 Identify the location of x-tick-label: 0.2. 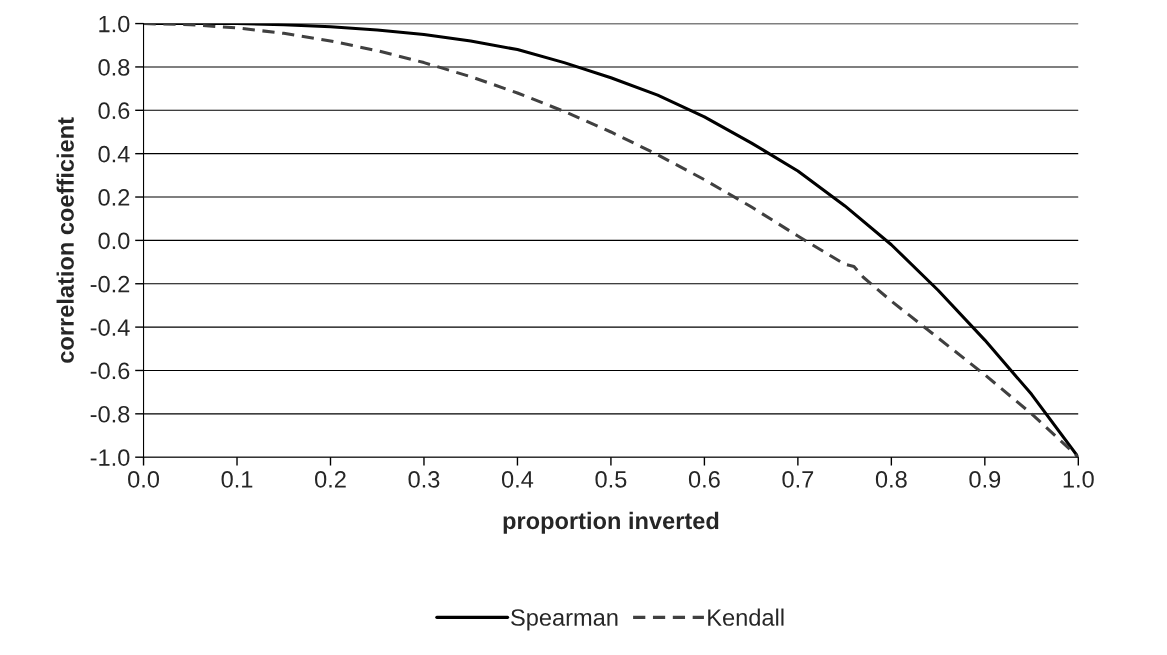
(330, 479).